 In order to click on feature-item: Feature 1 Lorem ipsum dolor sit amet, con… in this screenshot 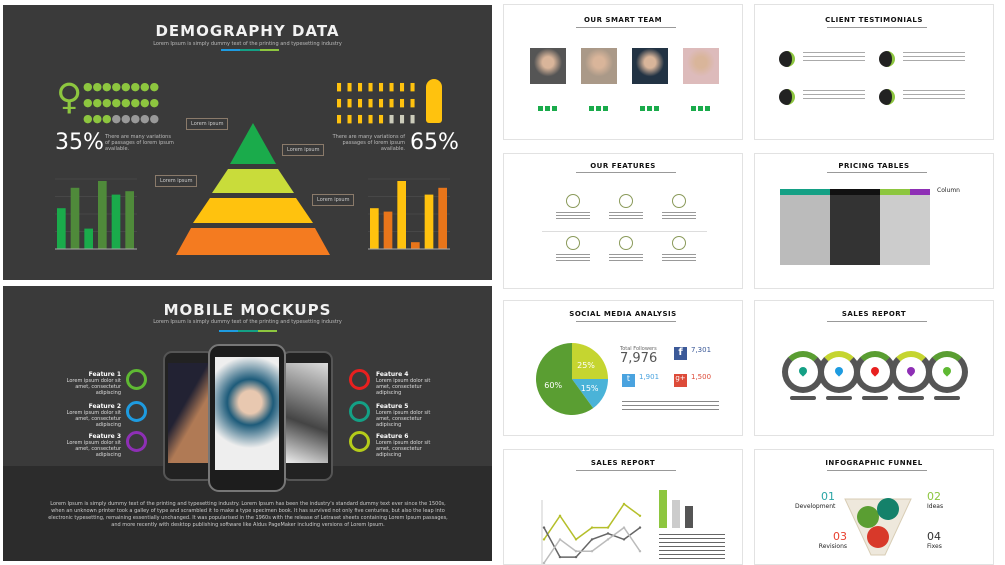, I will do `click(87, 383)`.